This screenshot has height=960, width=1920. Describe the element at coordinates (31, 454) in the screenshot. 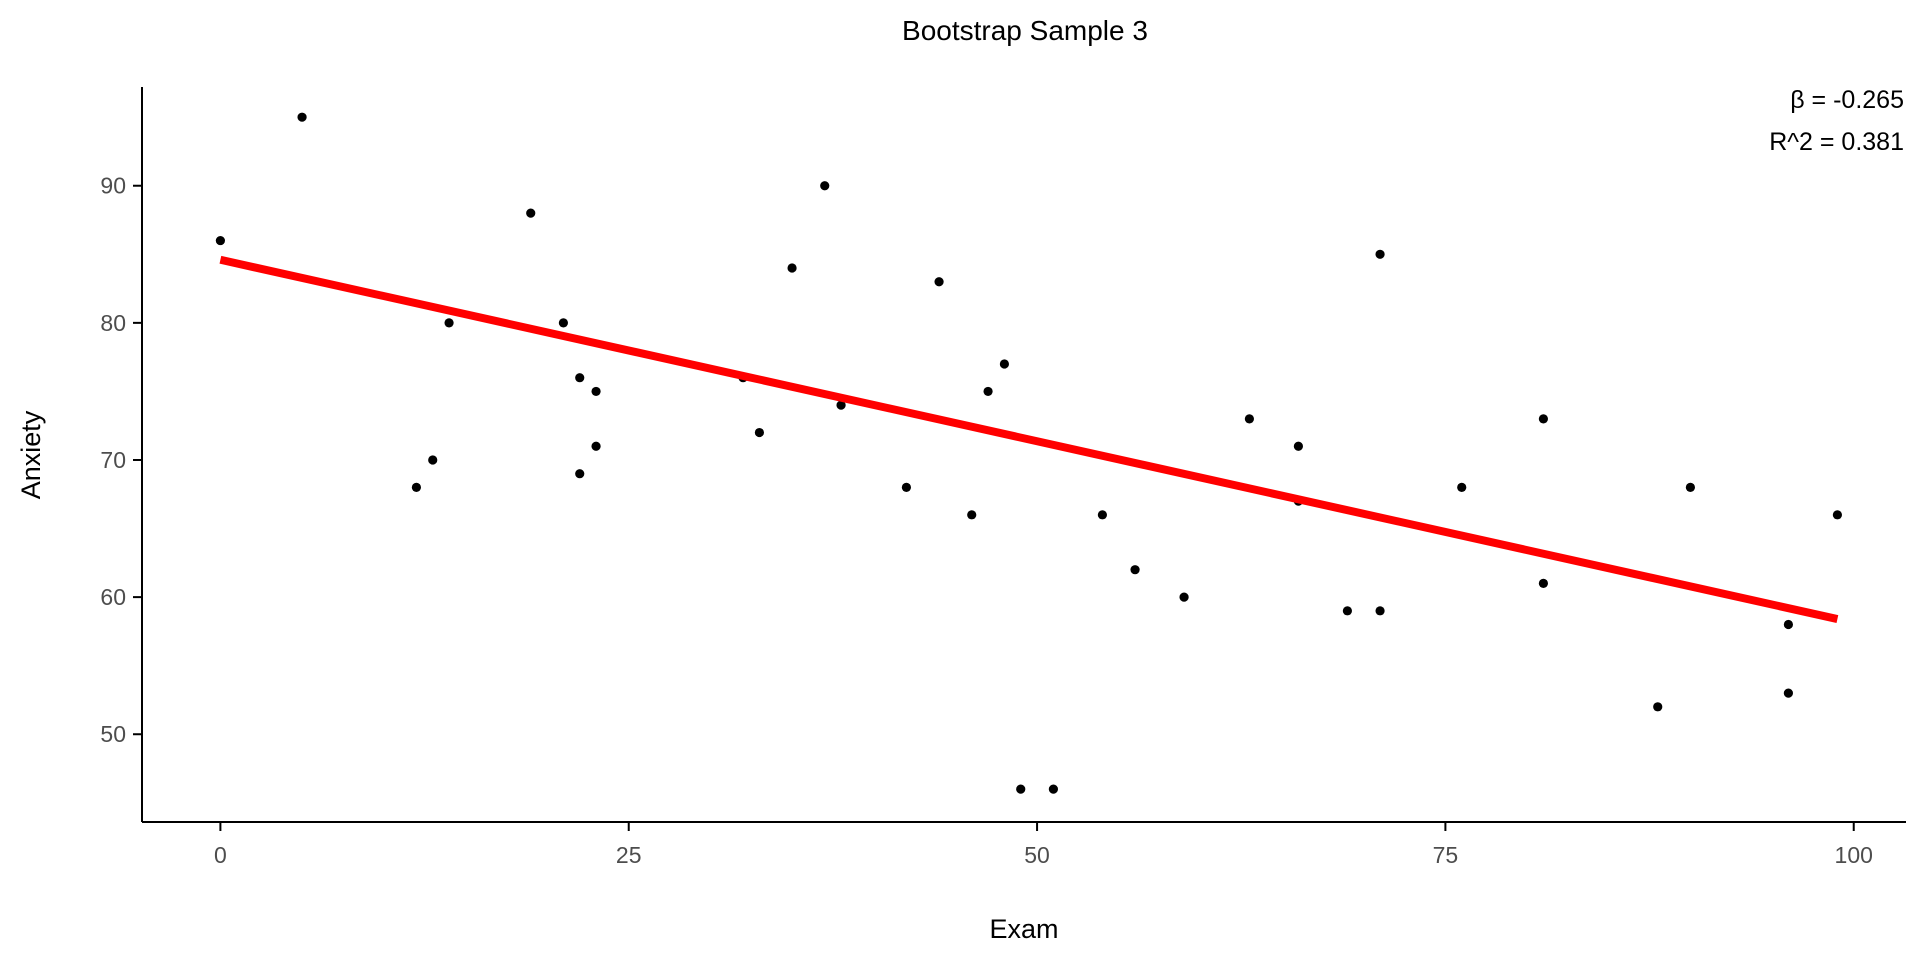

I see `y-axis-label: Anxiety` at that location.